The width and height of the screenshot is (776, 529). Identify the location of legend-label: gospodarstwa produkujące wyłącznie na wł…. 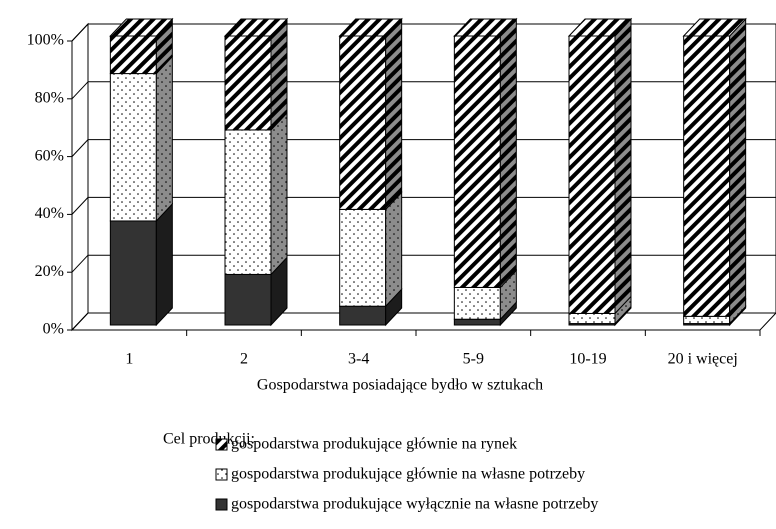
(414, 504).